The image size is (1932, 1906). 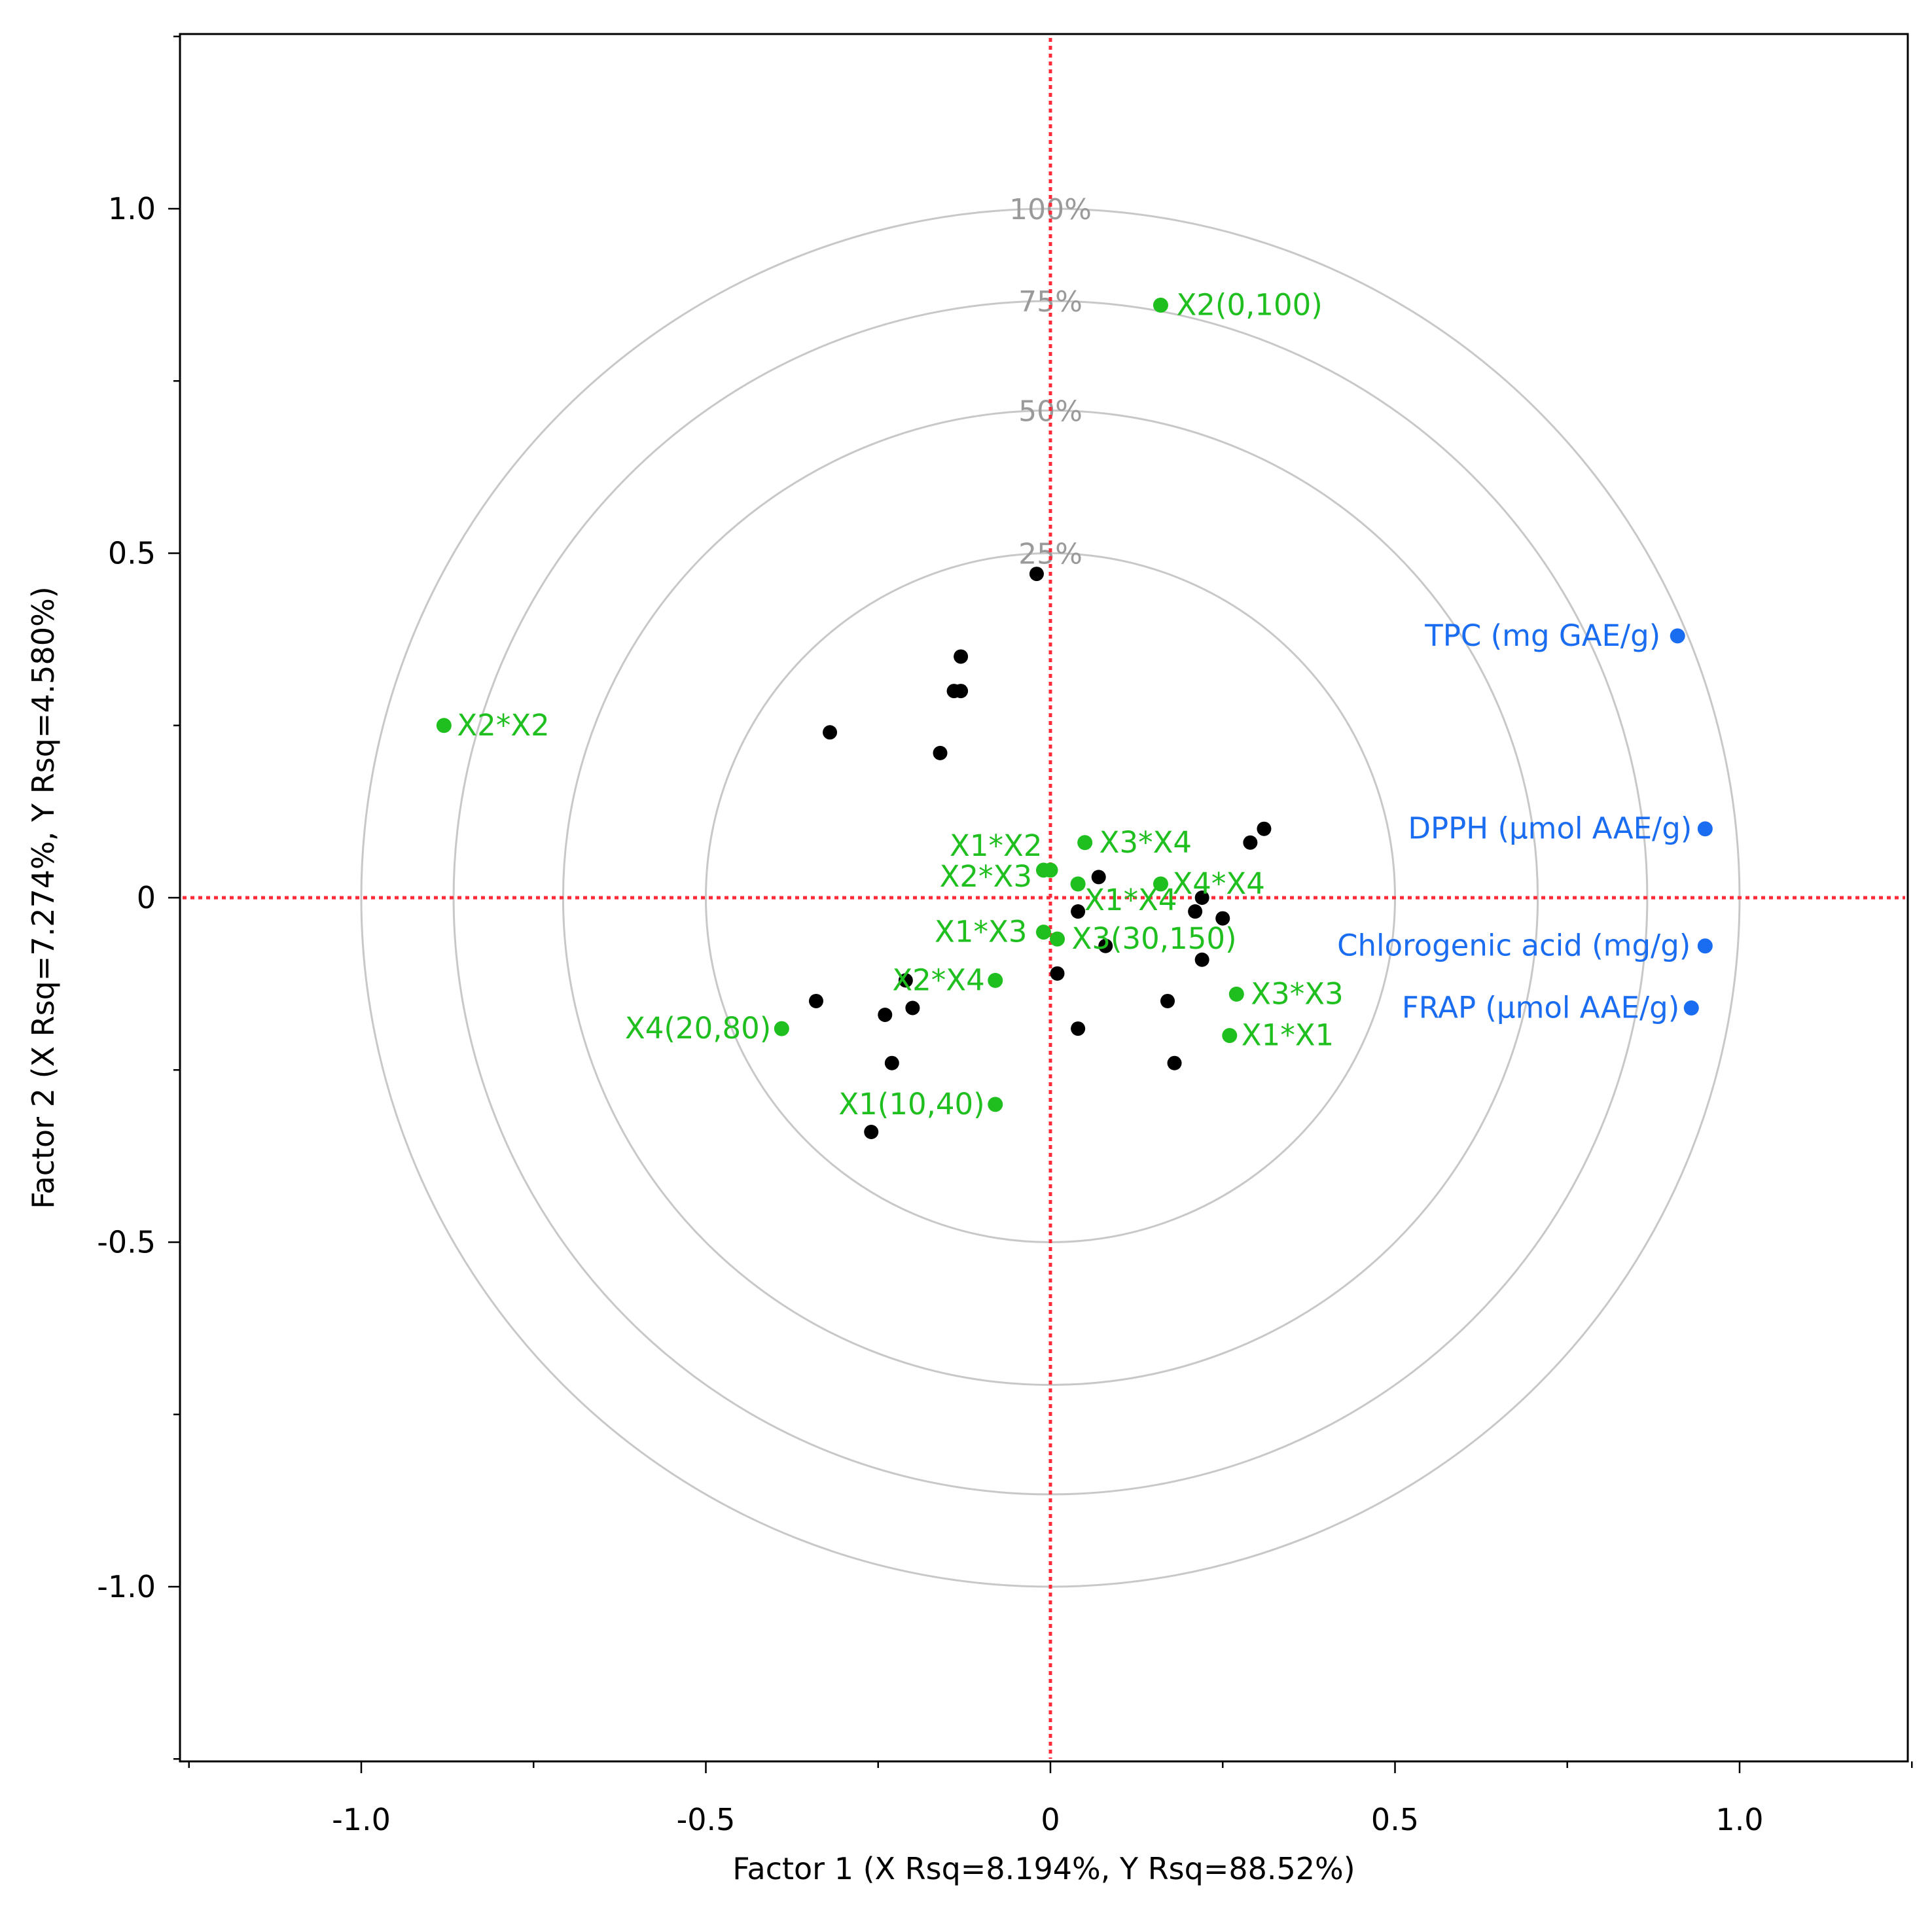 I want to click on responses-point-tpc-mg-gae-g, so click(x=1677, y=636).